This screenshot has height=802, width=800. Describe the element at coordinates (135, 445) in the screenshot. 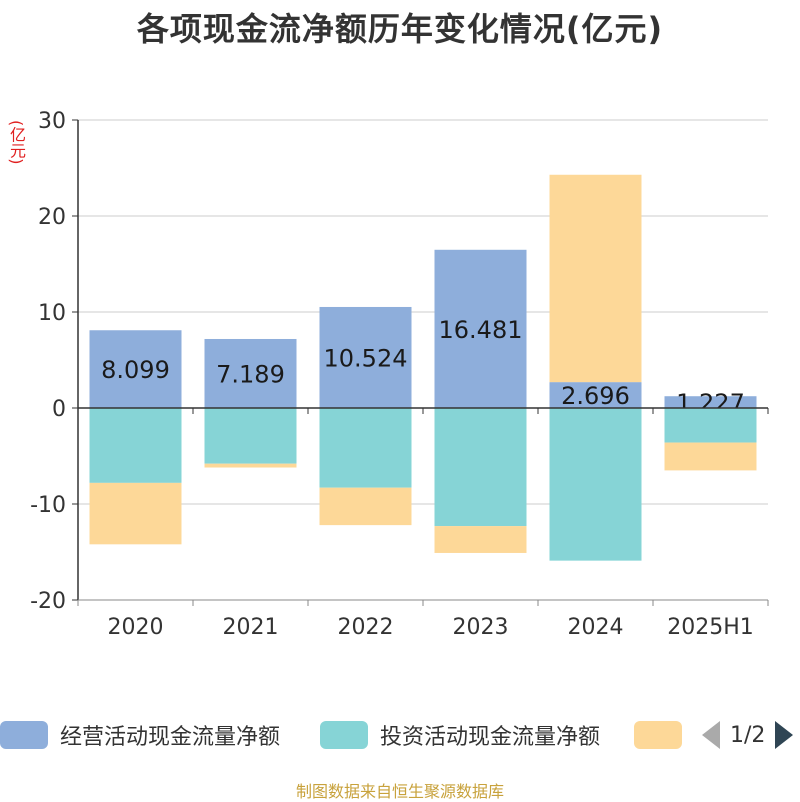

I see `bar-series-1-2020` at that location.